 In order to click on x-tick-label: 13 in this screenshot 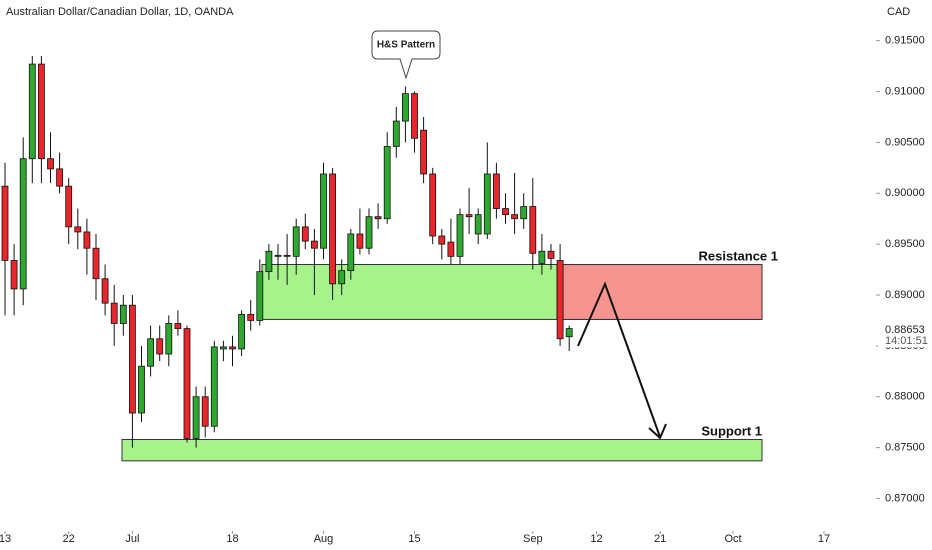, I will do `click(5, 539)`.